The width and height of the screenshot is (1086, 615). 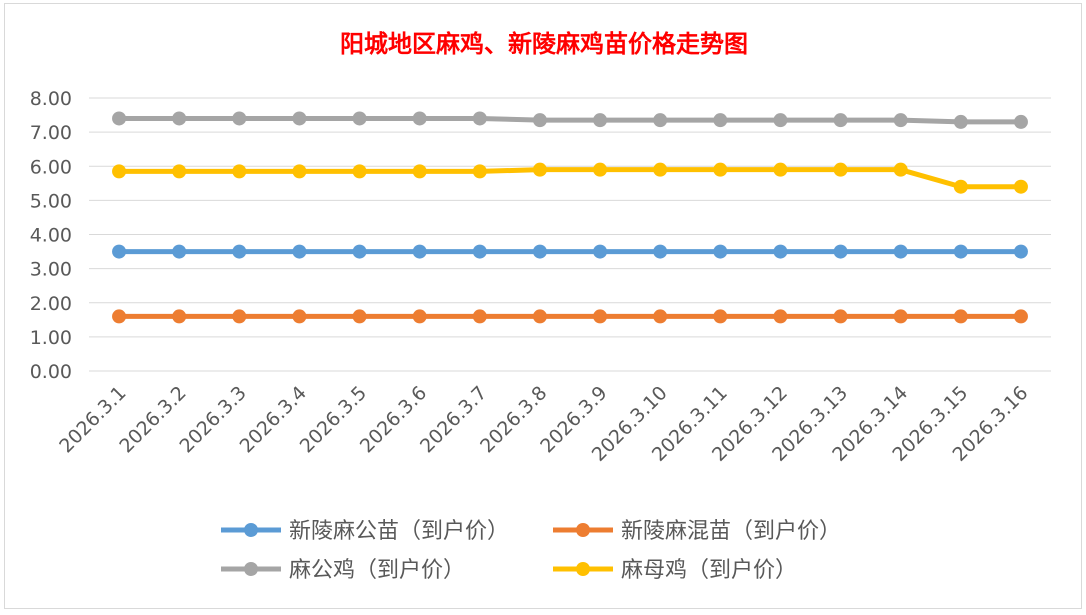 I want to click on chart-title: 阳城地区麻鸡、新陵麻鸡苗价格走势图, so click(x=544, y=44).